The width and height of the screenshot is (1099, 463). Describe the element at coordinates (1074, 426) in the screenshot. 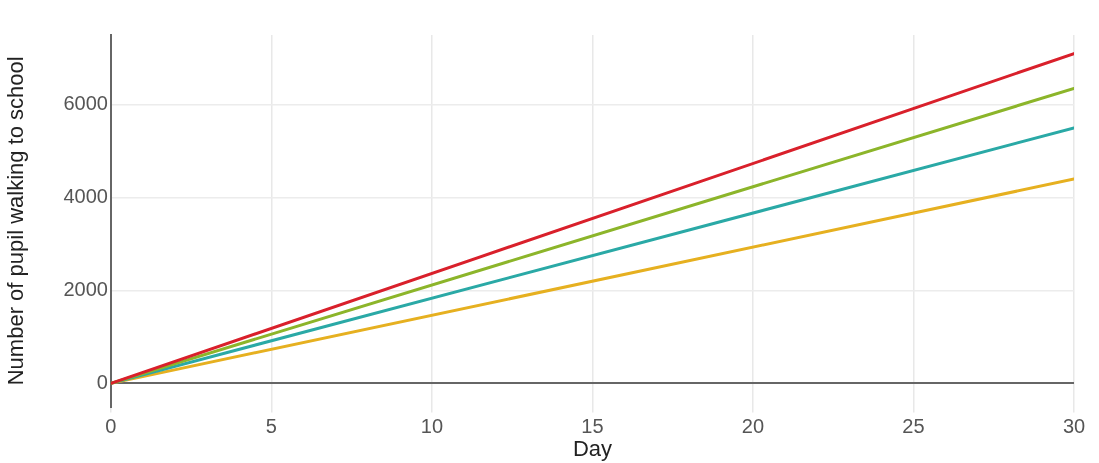

I see `x-tick-label: 30` at that location.